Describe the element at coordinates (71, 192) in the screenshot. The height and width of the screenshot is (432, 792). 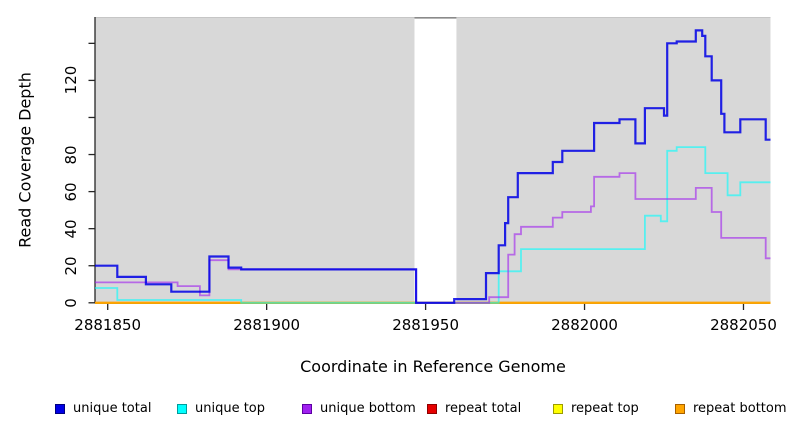
I see `y-tick-label: 60` at that location.